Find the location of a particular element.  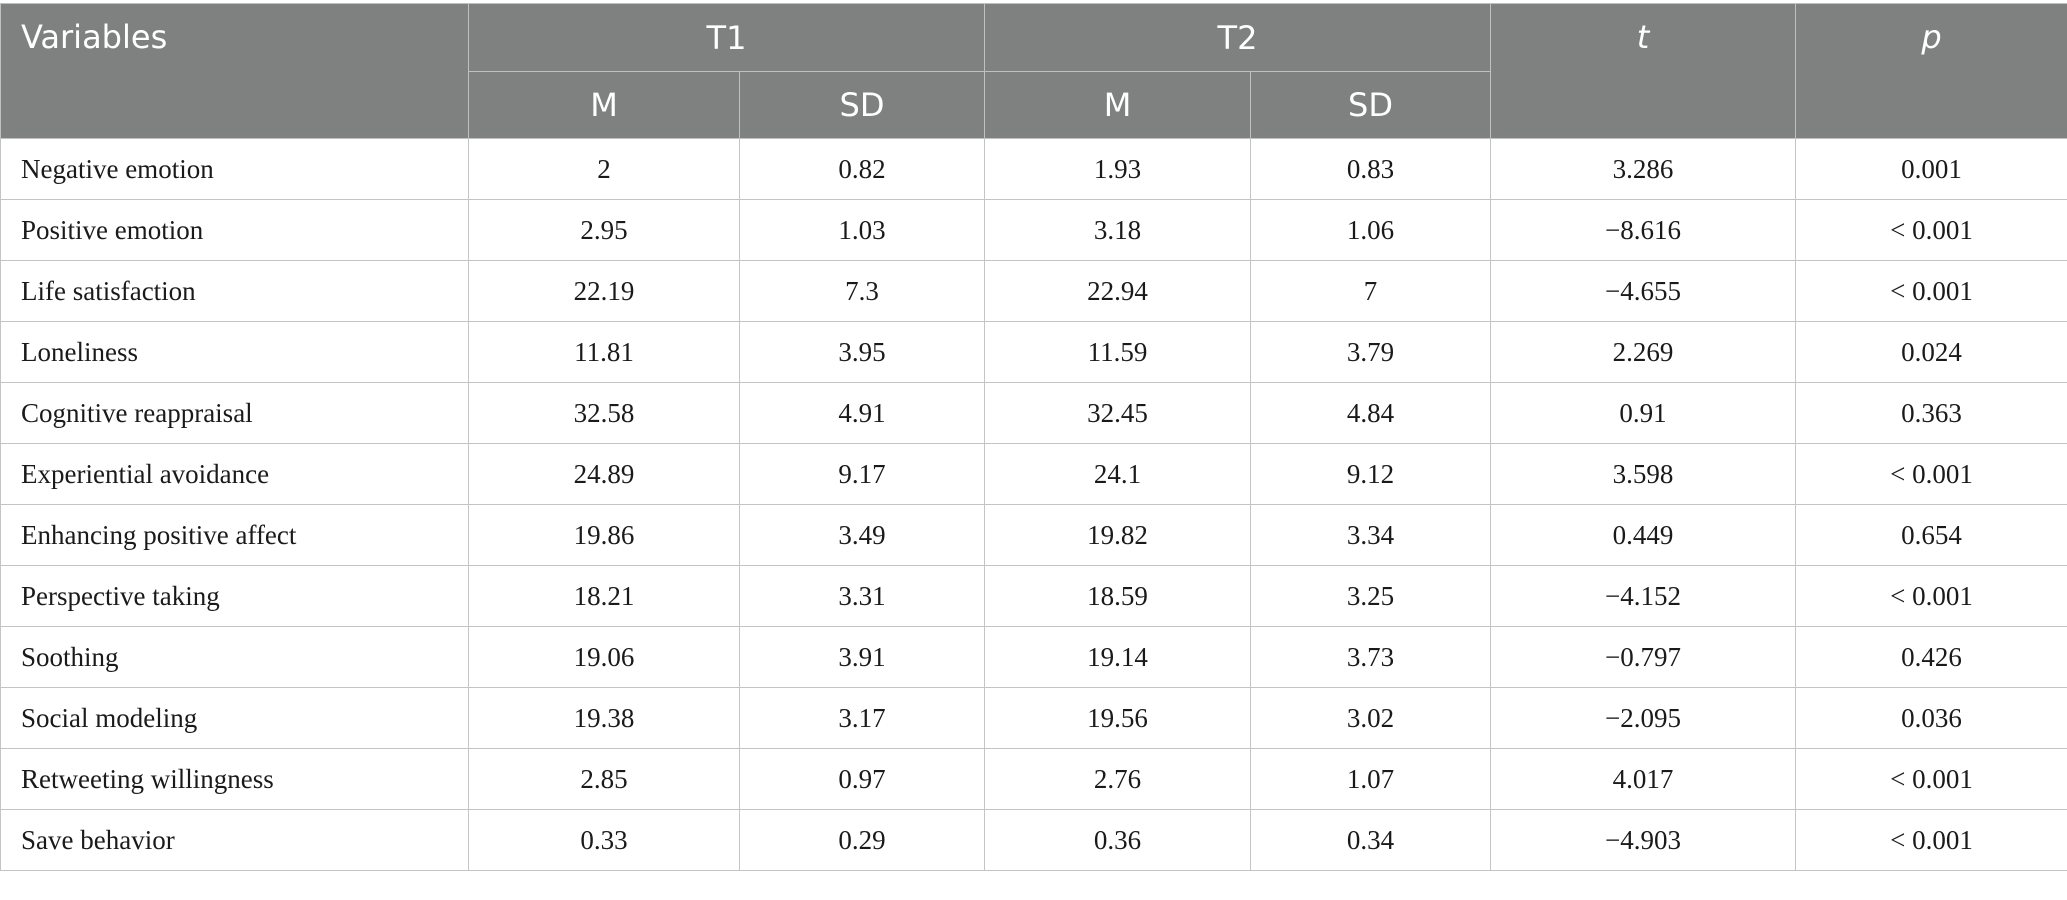

cell-t1-m: 0.33 is located at coordinates (604, 840).